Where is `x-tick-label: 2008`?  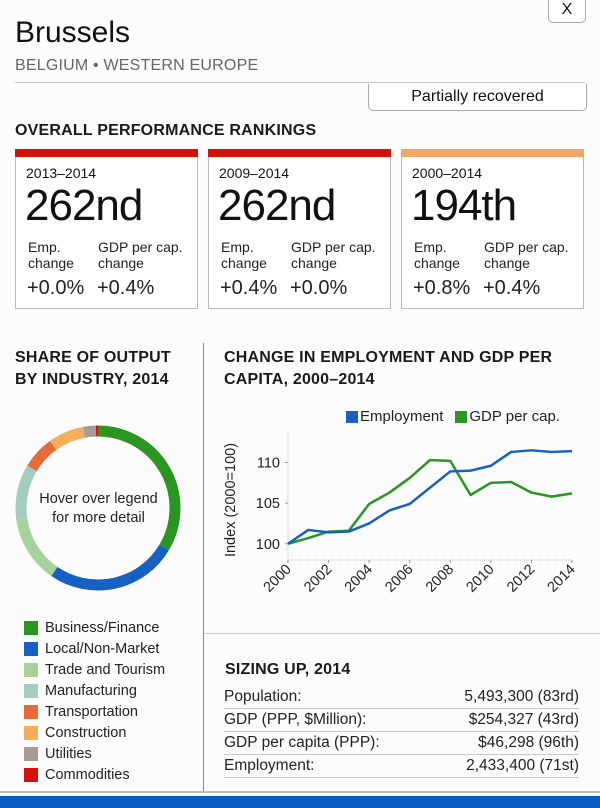 x-tick-label: 2008 is located at coordinates (440, 579).